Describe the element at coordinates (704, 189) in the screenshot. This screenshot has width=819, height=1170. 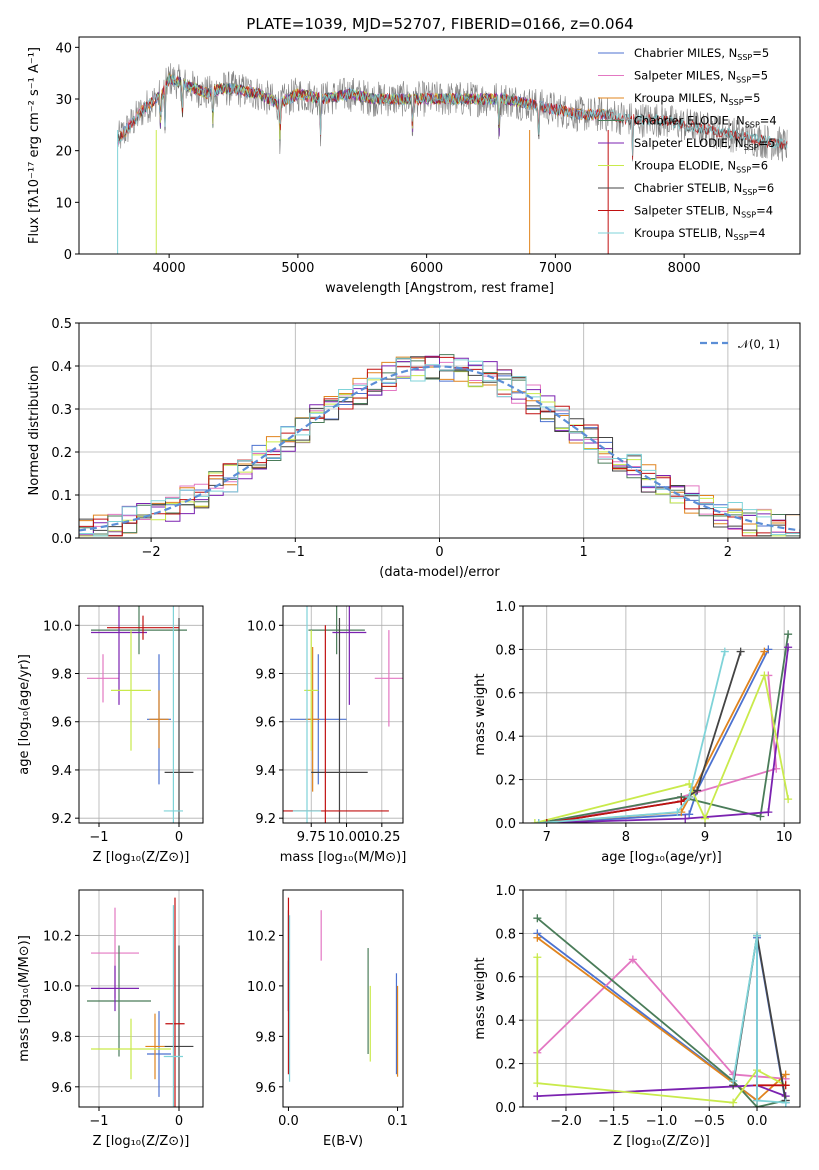
I see `legend-entry: Chabrier STELIB, NSSP=6` at that location.